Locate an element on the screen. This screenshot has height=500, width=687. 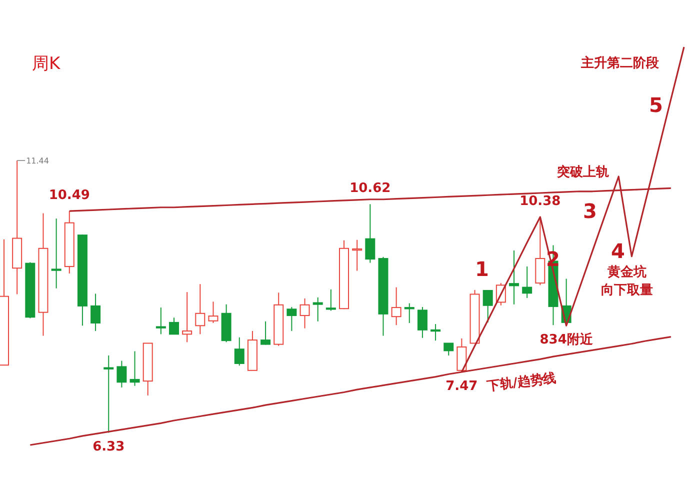
annotation: 10.49 is located at coordinates (69, 196).